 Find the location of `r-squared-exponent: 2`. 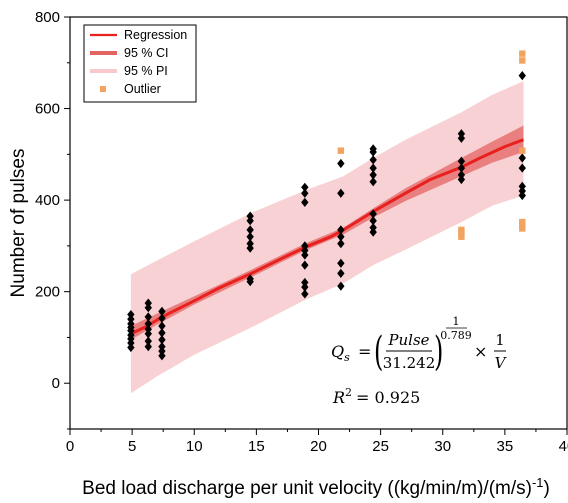

r-squared-exponent: 2 is located at coordinates (348, 392).